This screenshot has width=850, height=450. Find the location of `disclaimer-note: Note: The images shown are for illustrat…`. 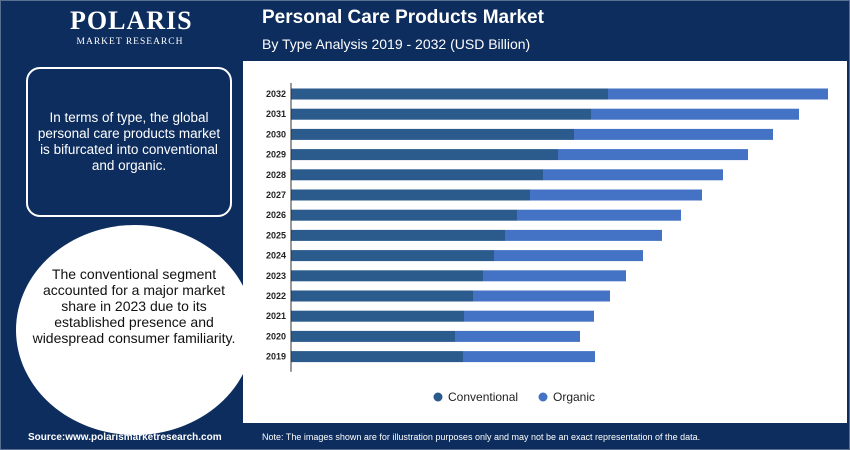

disclaimer-note: Note: The images shown are for illustrat… is located at coordinates (481, 437).